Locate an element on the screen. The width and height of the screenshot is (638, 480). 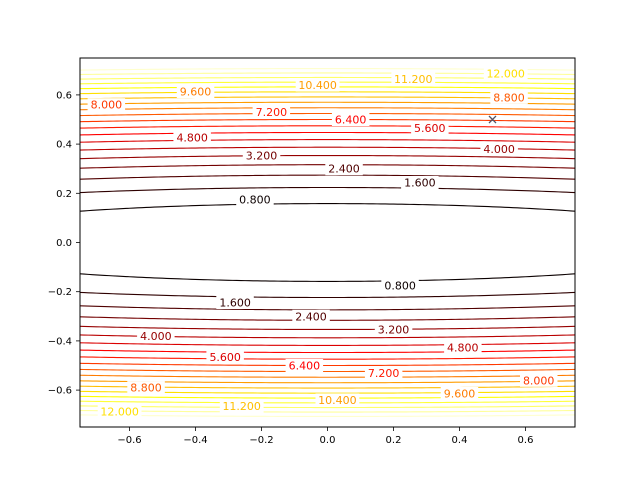
y-axis: −0.6 −0.4 −0.2 0.0 0.2 0.4 0.6 is located at coordinates (64, 243).